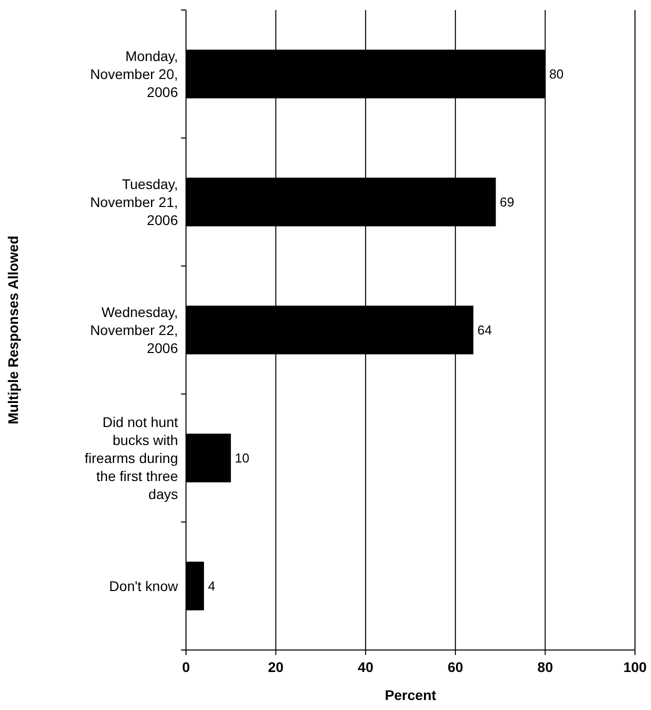 The image size is (651, 710). I want to click on x-tick-label: 60, so click(456, 667).